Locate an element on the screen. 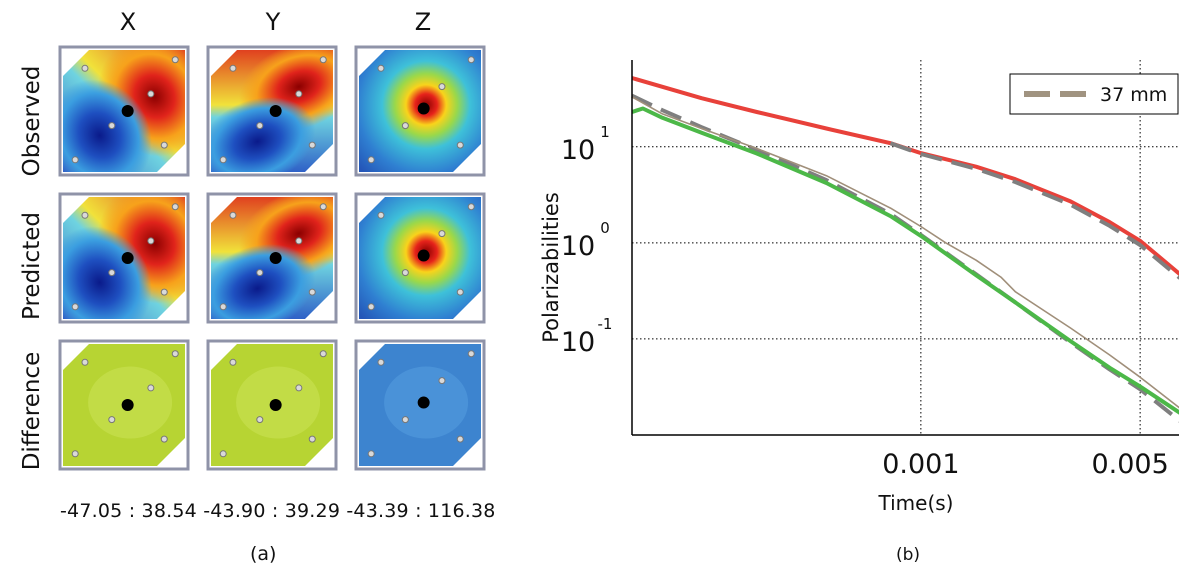  range-y: -43.90 : 39.29 is located at coordinates (272, 511).